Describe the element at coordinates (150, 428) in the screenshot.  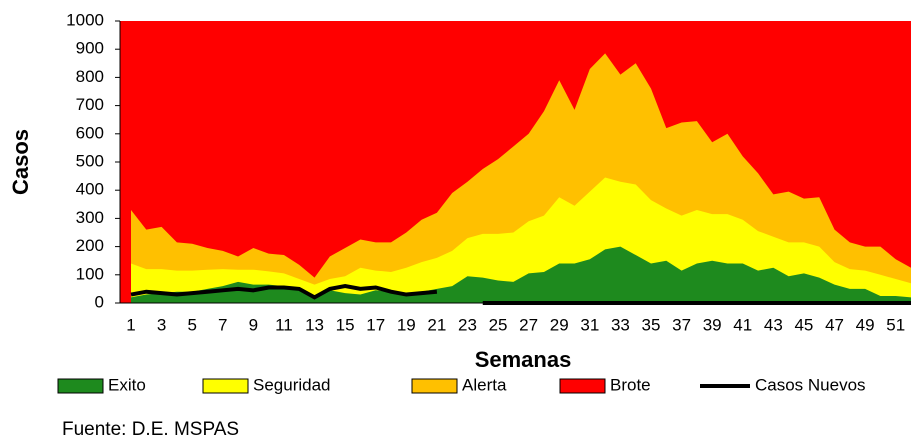
I see `source-note: Fuente: D.E. MSPAS` at that location.